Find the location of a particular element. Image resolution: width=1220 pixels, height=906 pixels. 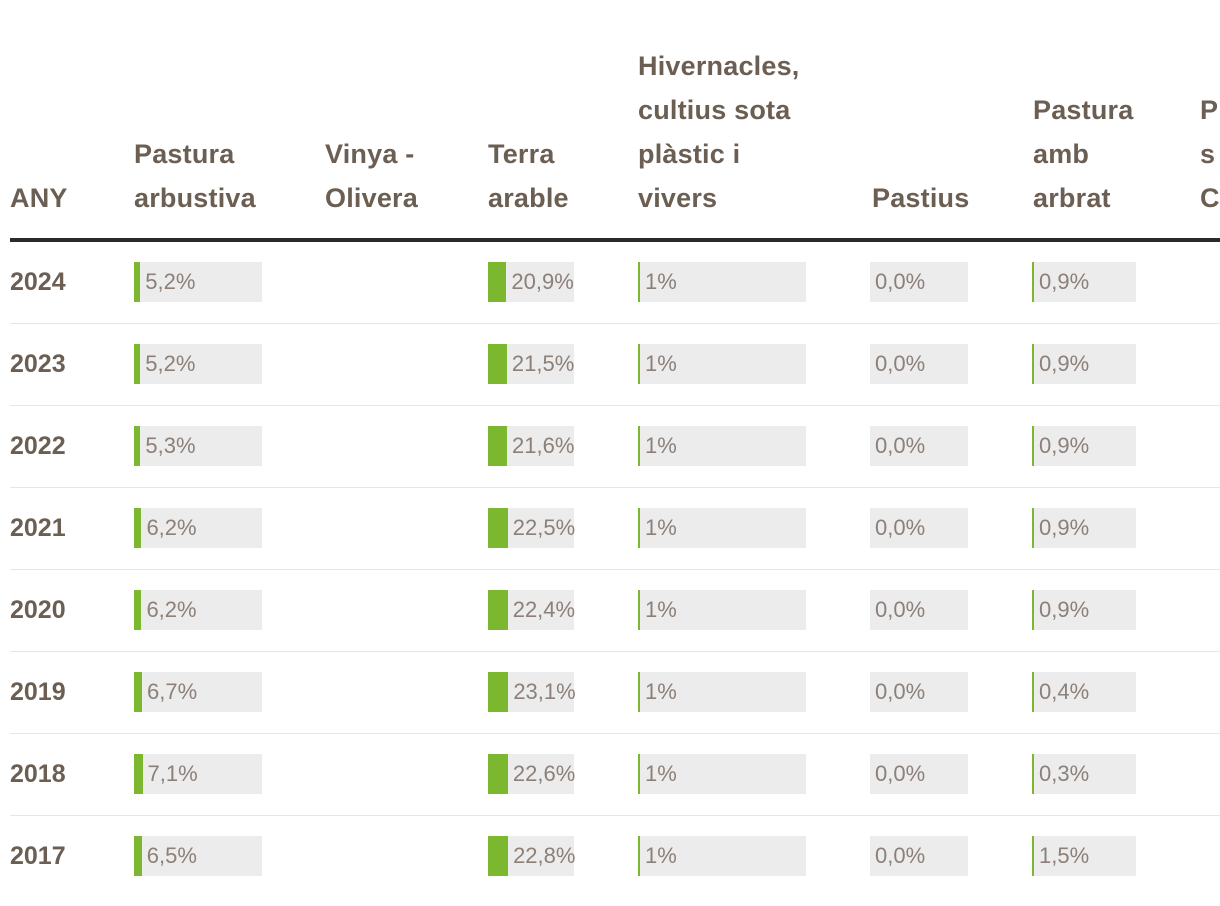

value-label: 7,1% is located at coordinates (172, 773).